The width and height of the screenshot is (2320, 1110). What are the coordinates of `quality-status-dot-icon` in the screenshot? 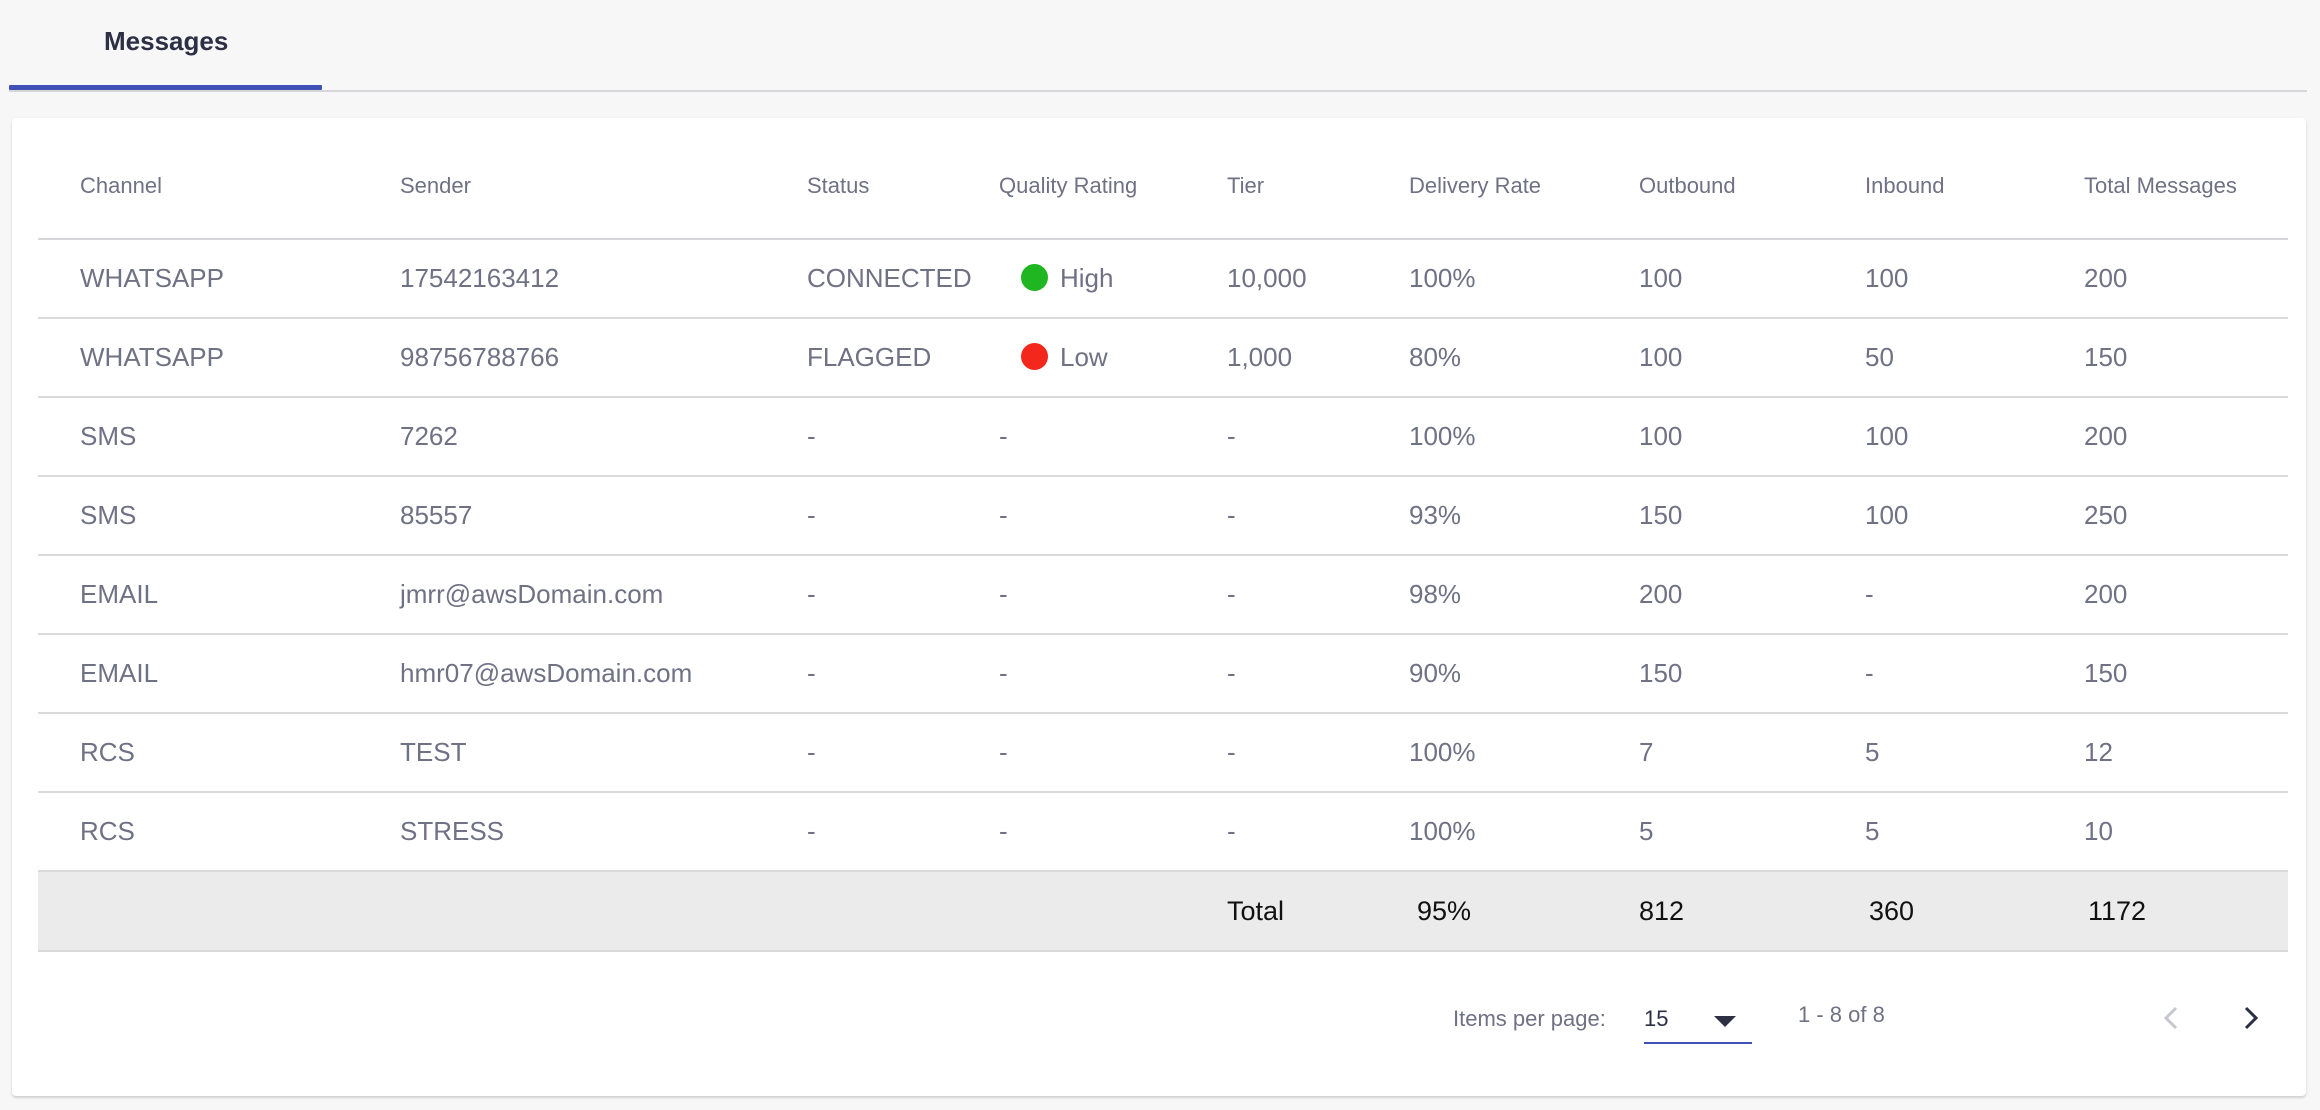 It's located at (1034, 356).